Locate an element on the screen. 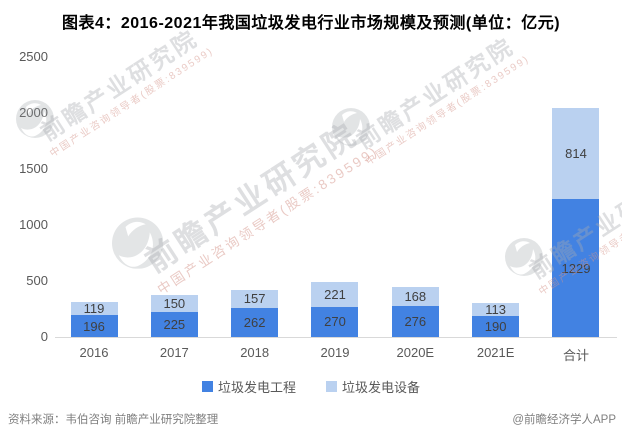 The image size is (622, 441). bar-value-label: 276 is located at coordinates (415, 322).